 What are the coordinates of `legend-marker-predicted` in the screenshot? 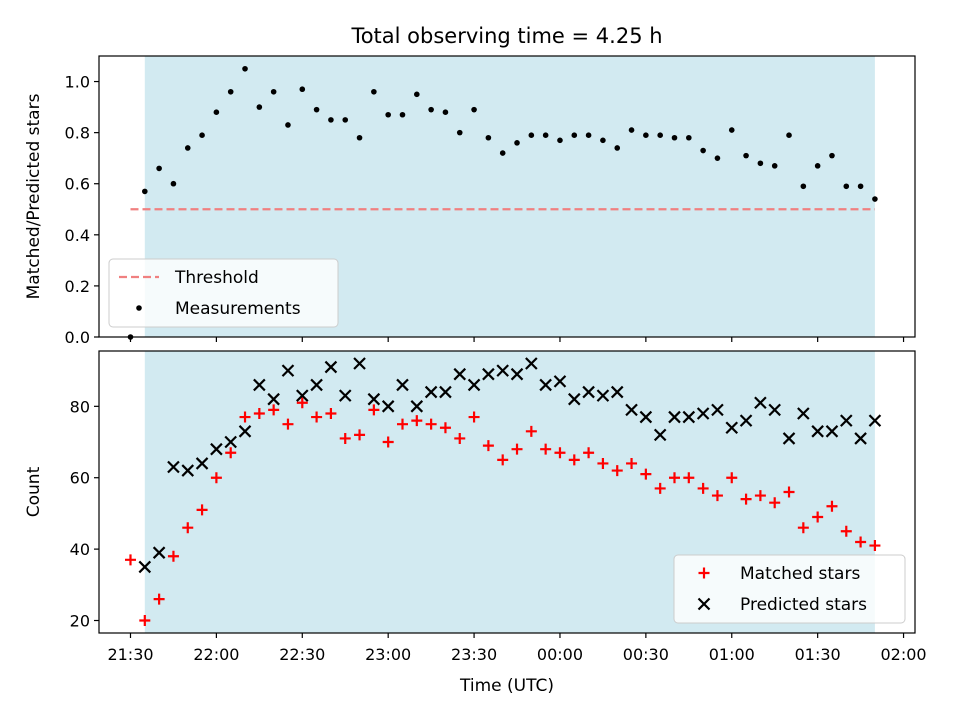 It's located at (704, 604).